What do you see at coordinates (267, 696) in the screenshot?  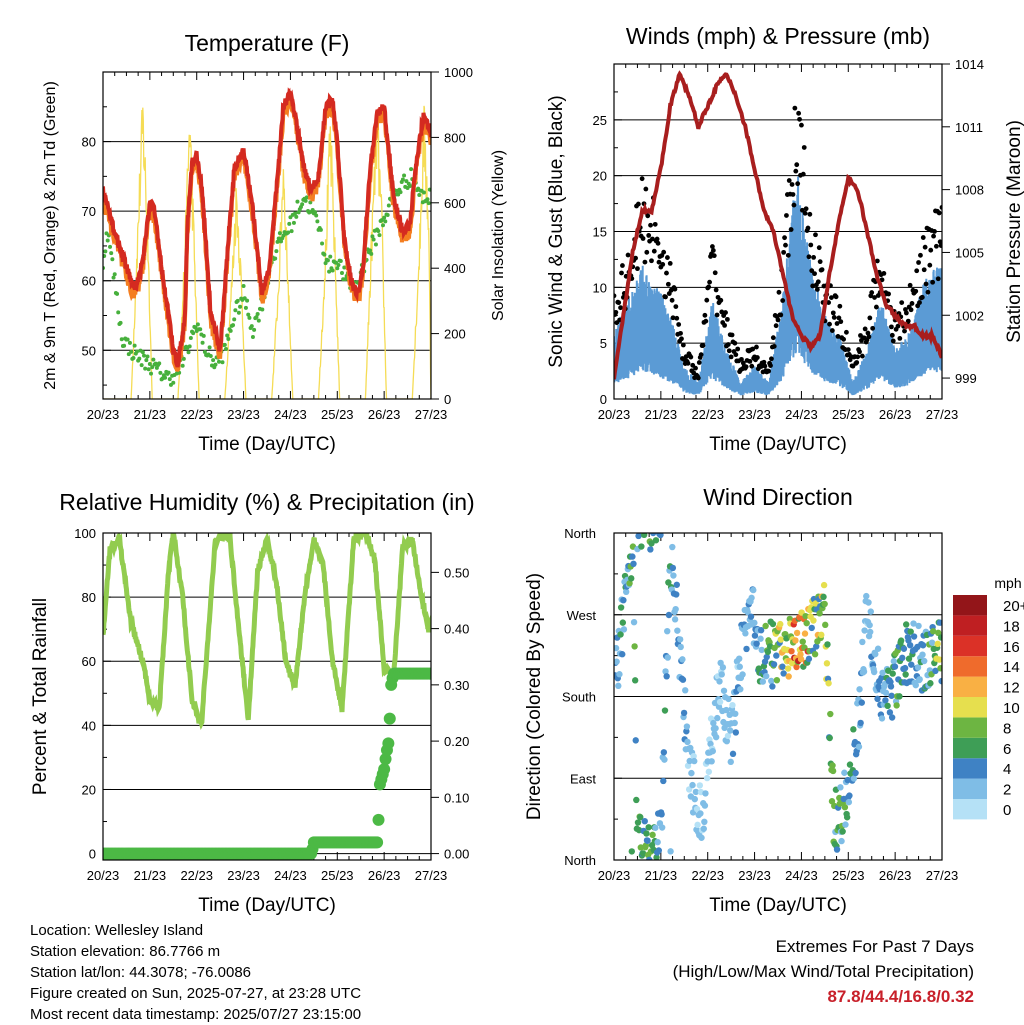 I see `humidity-plot-area` at bounding box center [267, 696].